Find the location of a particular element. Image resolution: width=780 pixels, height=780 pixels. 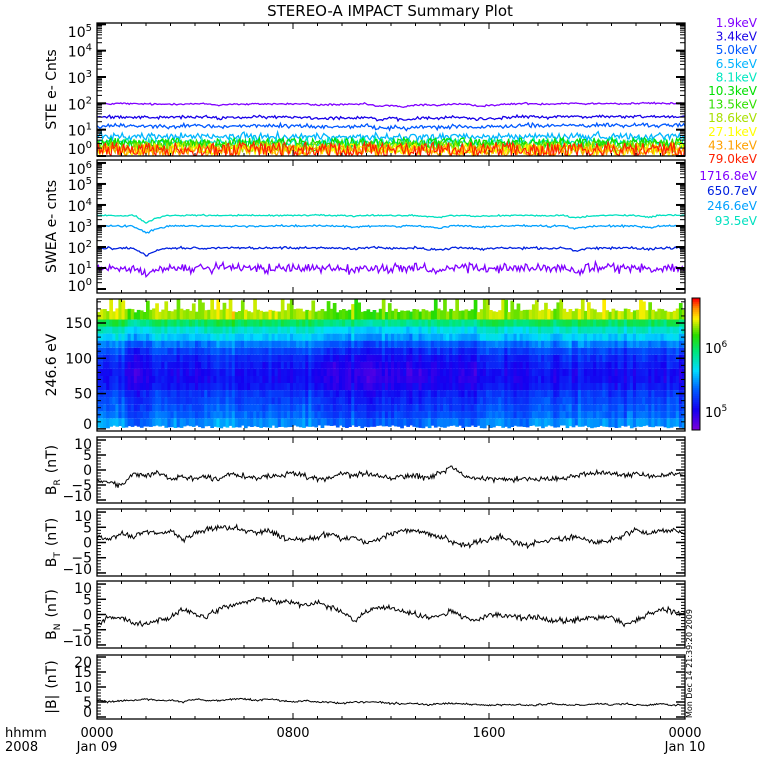

legend-entry: 1.9keV is located at coordinates (737, 23).